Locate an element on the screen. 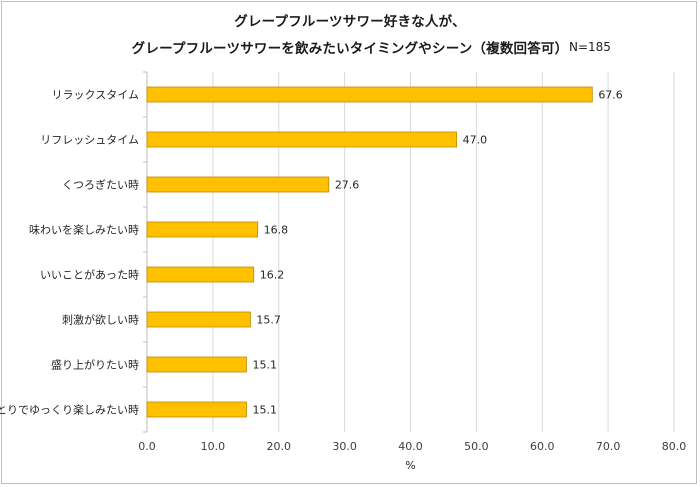  data-label: 16.8 is located at coordinates (276, 230).